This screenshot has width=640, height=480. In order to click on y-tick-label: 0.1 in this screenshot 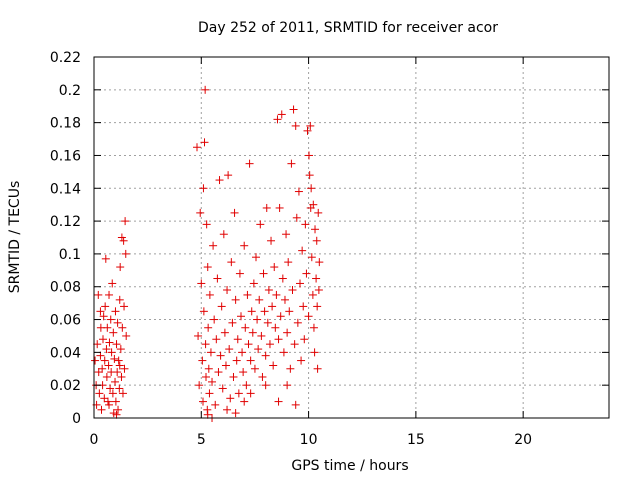, I will do `click(70, 255)`.